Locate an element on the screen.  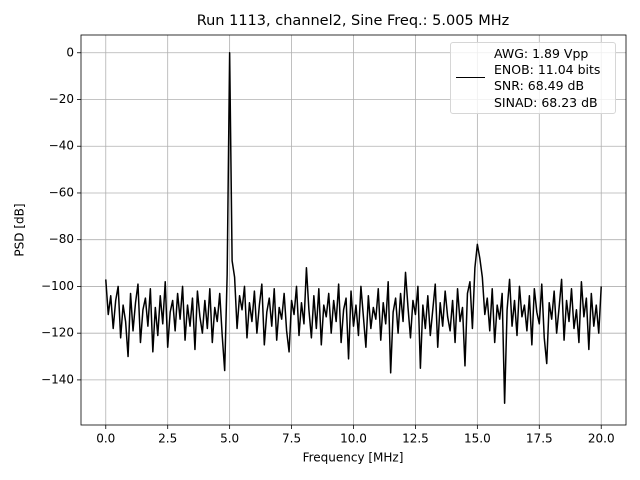
legend-line is located at coordinates (470, 77).